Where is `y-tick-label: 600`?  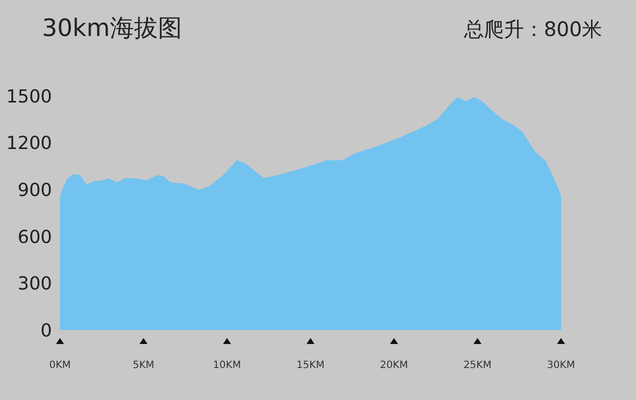
y-tick-label: 600 is located at coordinates (35, 237).